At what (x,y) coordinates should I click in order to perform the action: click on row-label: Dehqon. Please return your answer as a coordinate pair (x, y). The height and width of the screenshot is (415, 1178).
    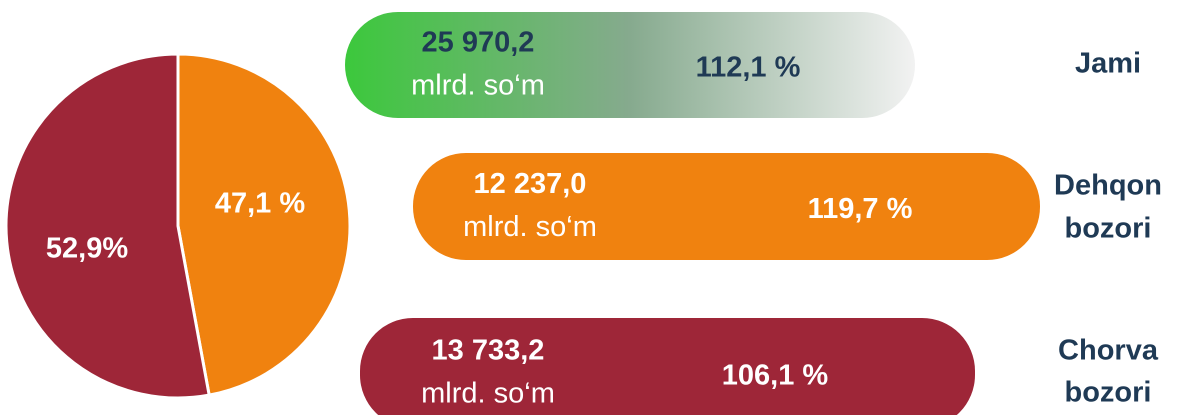
    Looking at the image, I should click on (1108, 186).